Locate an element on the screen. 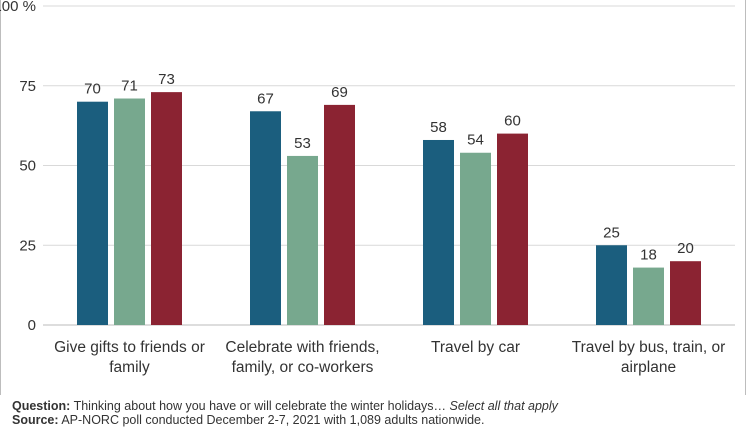  data-label: 73 is located at coordinates (166, 79).